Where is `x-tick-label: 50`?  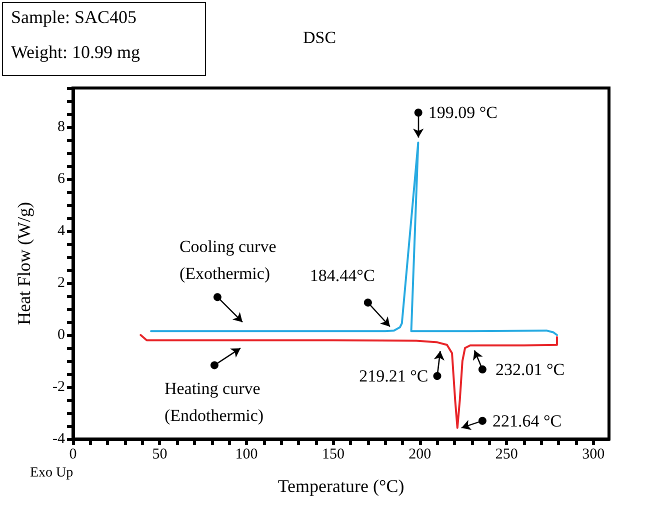
x-tick-label: 50 is located at coordinates (160, 454).